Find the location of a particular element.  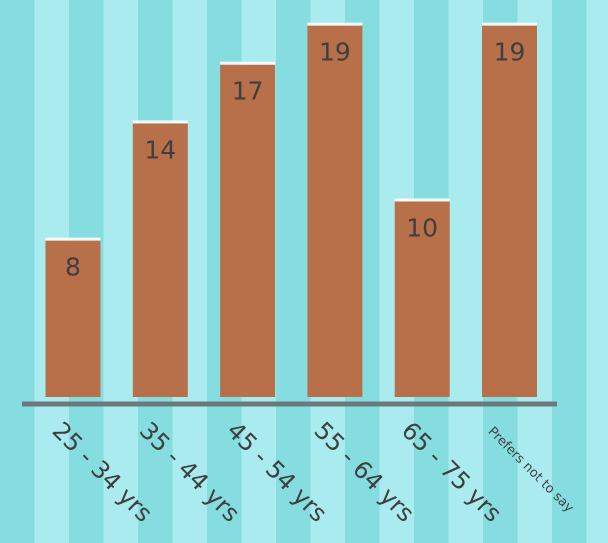

bar-value-label: 10 is located at coordinates (422, 228).